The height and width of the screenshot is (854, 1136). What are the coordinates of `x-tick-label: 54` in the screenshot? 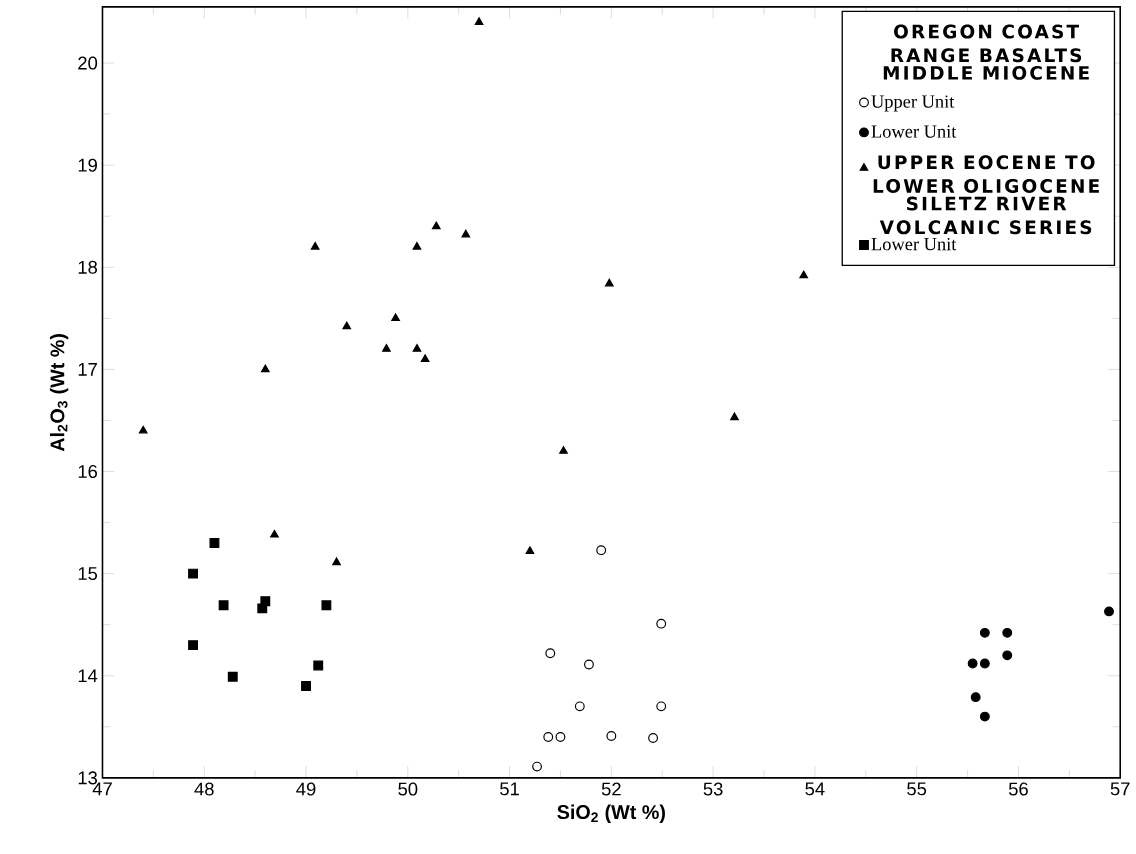 It's located at (815, 789).